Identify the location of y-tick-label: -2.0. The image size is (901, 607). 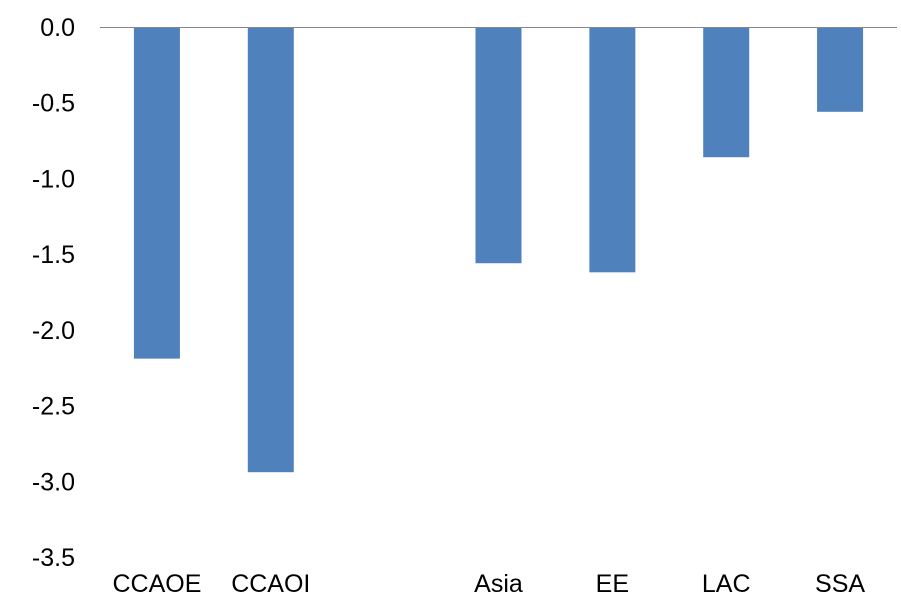
(53, 331).